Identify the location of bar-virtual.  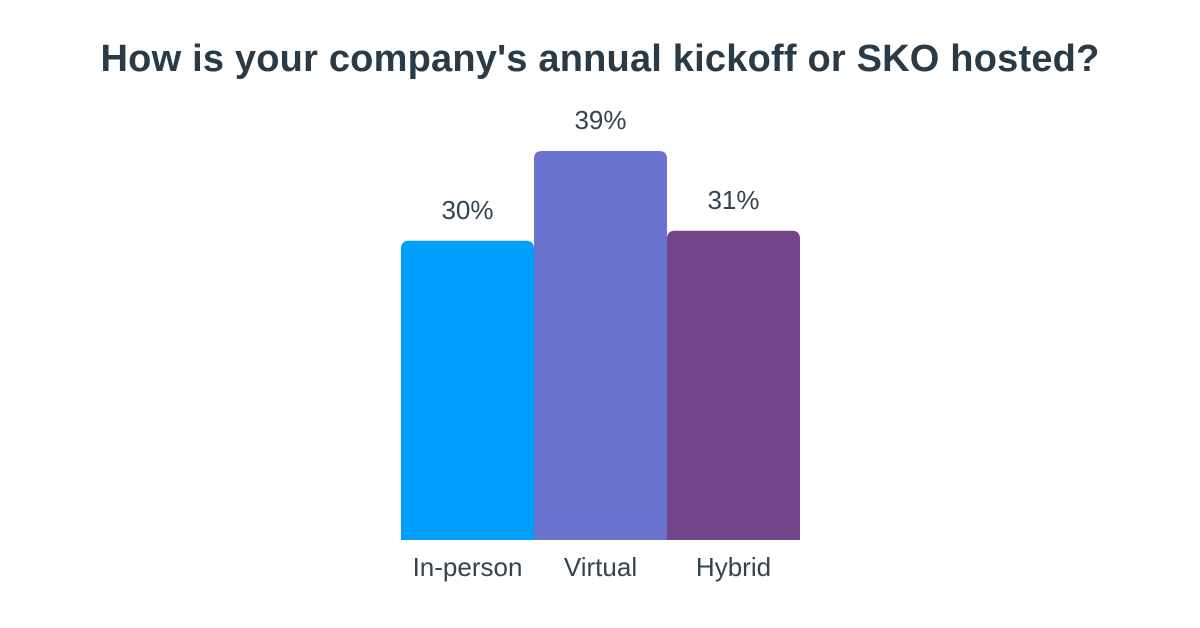
(600, 345).